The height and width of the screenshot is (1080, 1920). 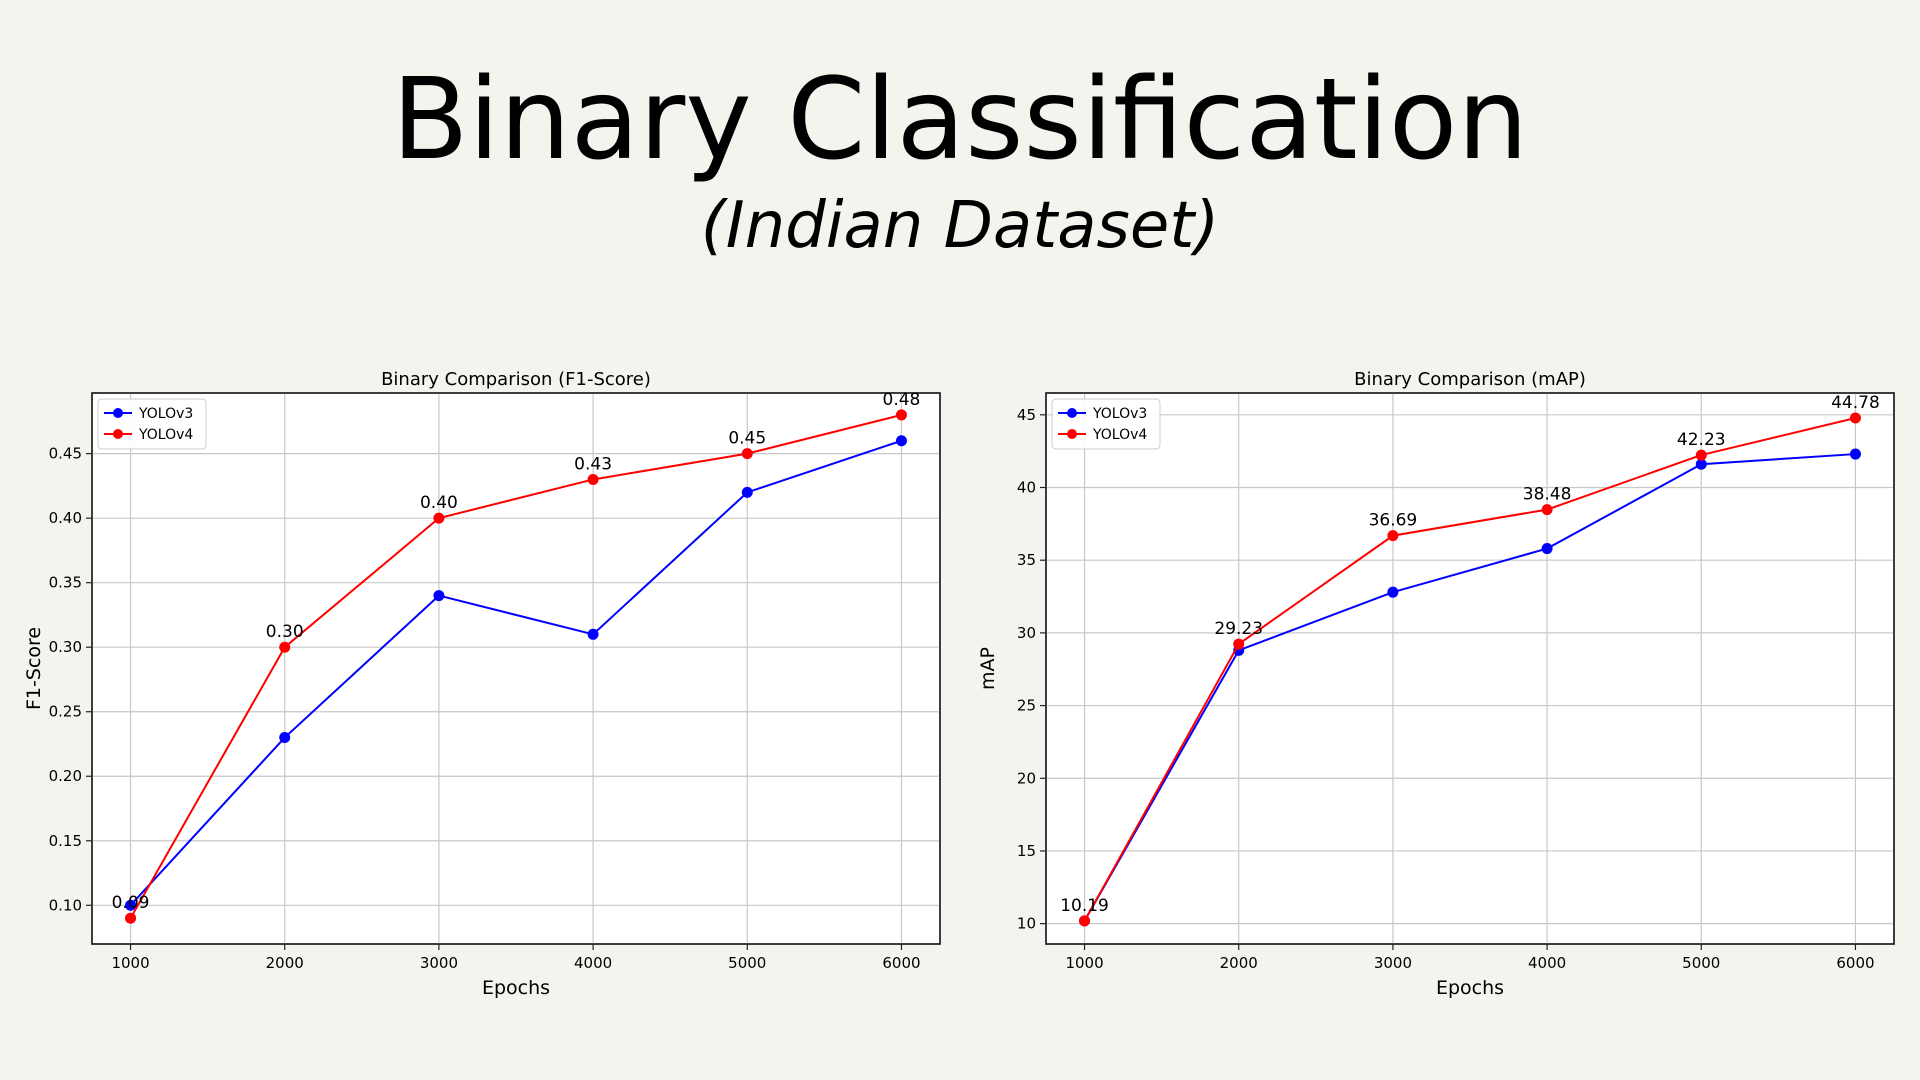 I want to click on chart-title: Binary Comparison (F1-Score), so click(x=516, y=379).